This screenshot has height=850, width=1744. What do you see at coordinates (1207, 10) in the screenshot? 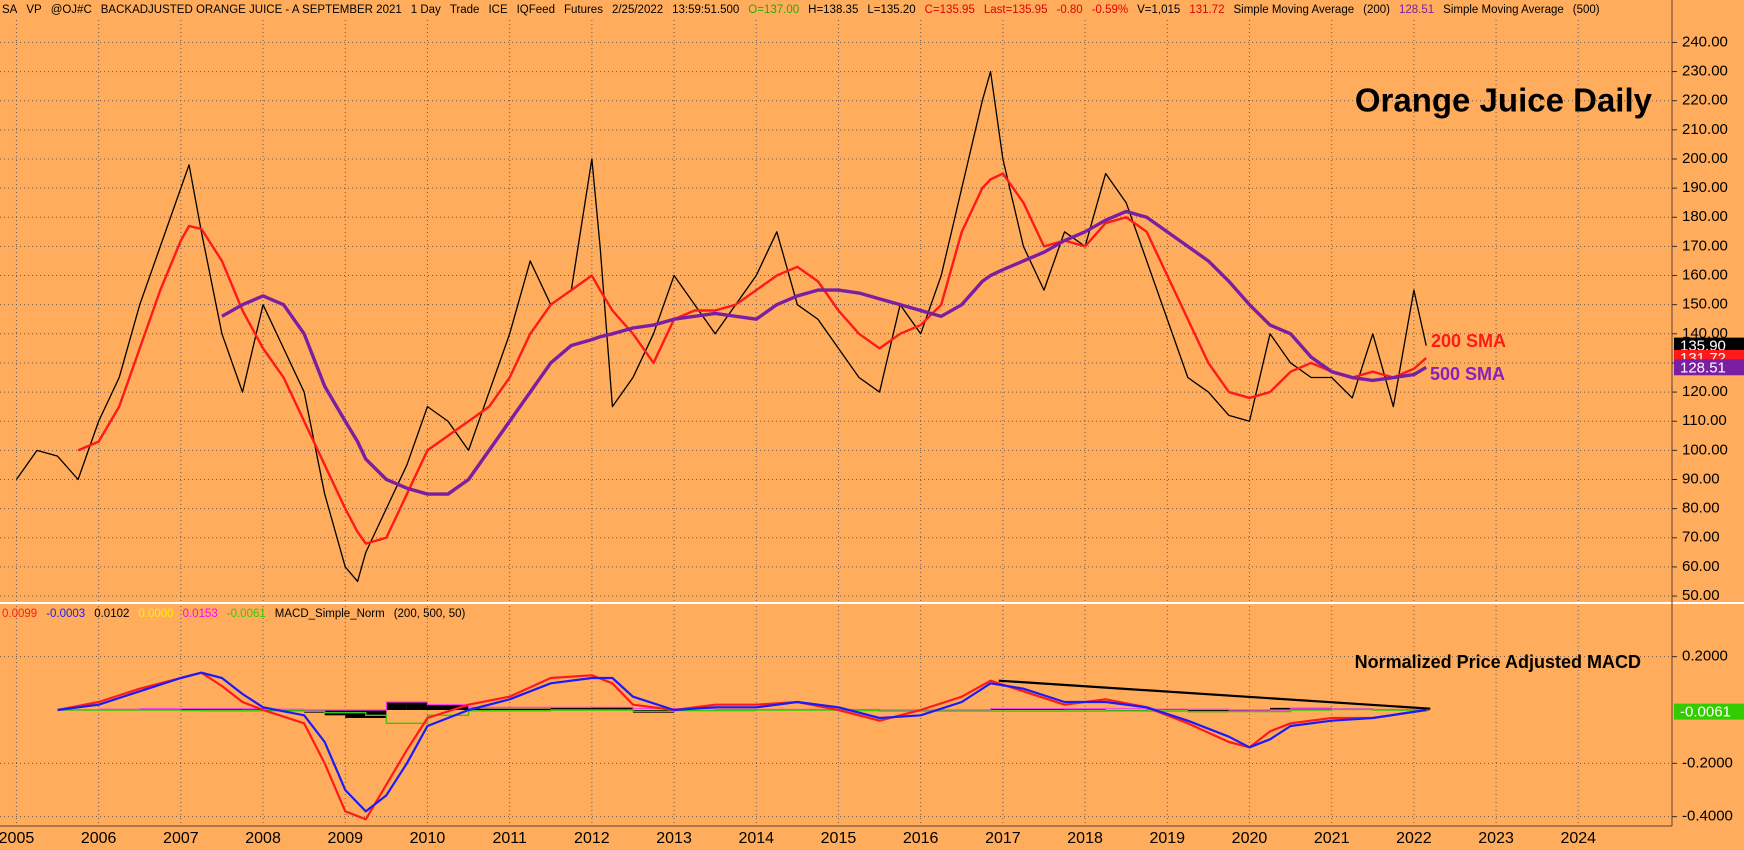
I see `toolbar-item: 131.72` at bounding box center [1207, 10].